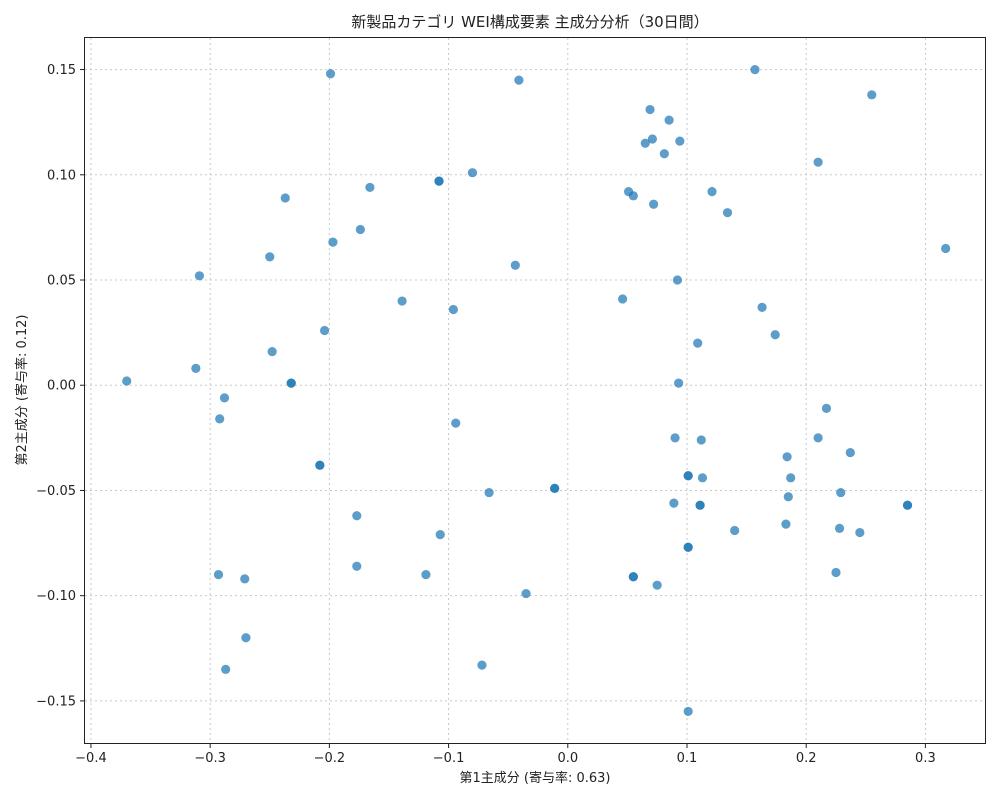 Image resolution: width=1000 pixels, height=800 pixels. I want to click on x-axis-label: 第1主成分 (寄与率: 0.63), so click(534, 778).